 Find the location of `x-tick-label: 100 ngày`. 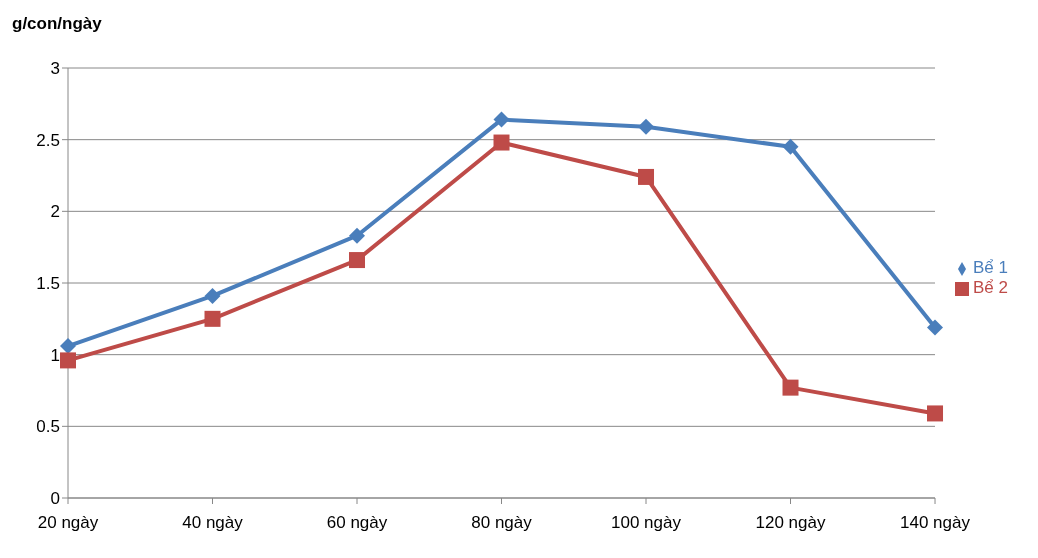

x-tick-label: 100 ngày is located at coordinates (646, 523).